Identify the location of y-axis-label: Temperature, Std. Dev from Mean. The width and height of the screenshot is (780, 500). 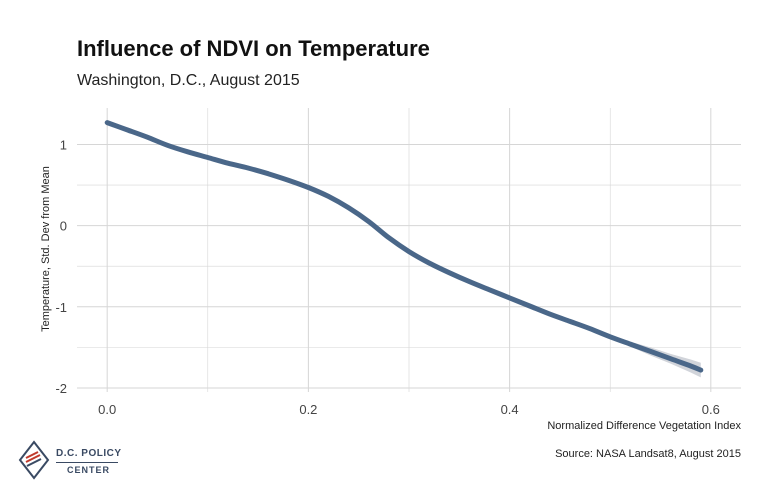
(46, 249).